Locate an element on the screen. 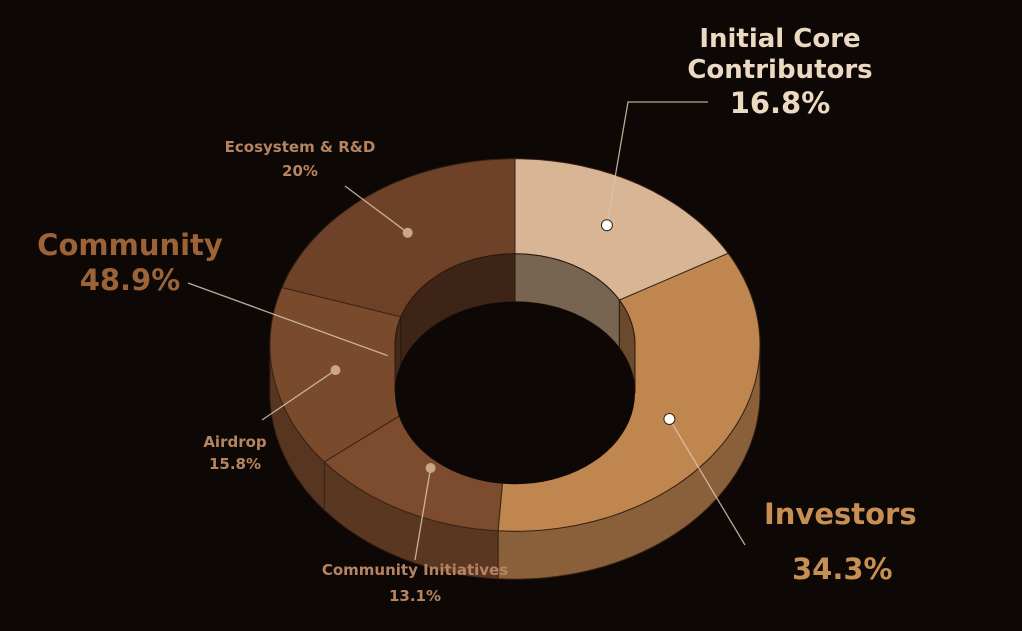 The width and height of the screenshot is (1022, 631). airdrop-name: Airdrop is located at coordinates (235, 442).